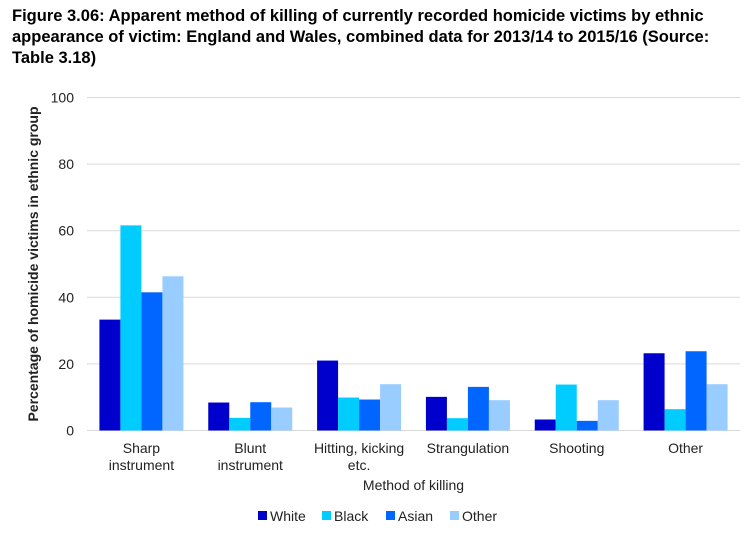 This screenshot has height=537, width=754. Describe the element at coordinates (685, 448) in the screenshot. I see `x-tick-label: Other` at that location.